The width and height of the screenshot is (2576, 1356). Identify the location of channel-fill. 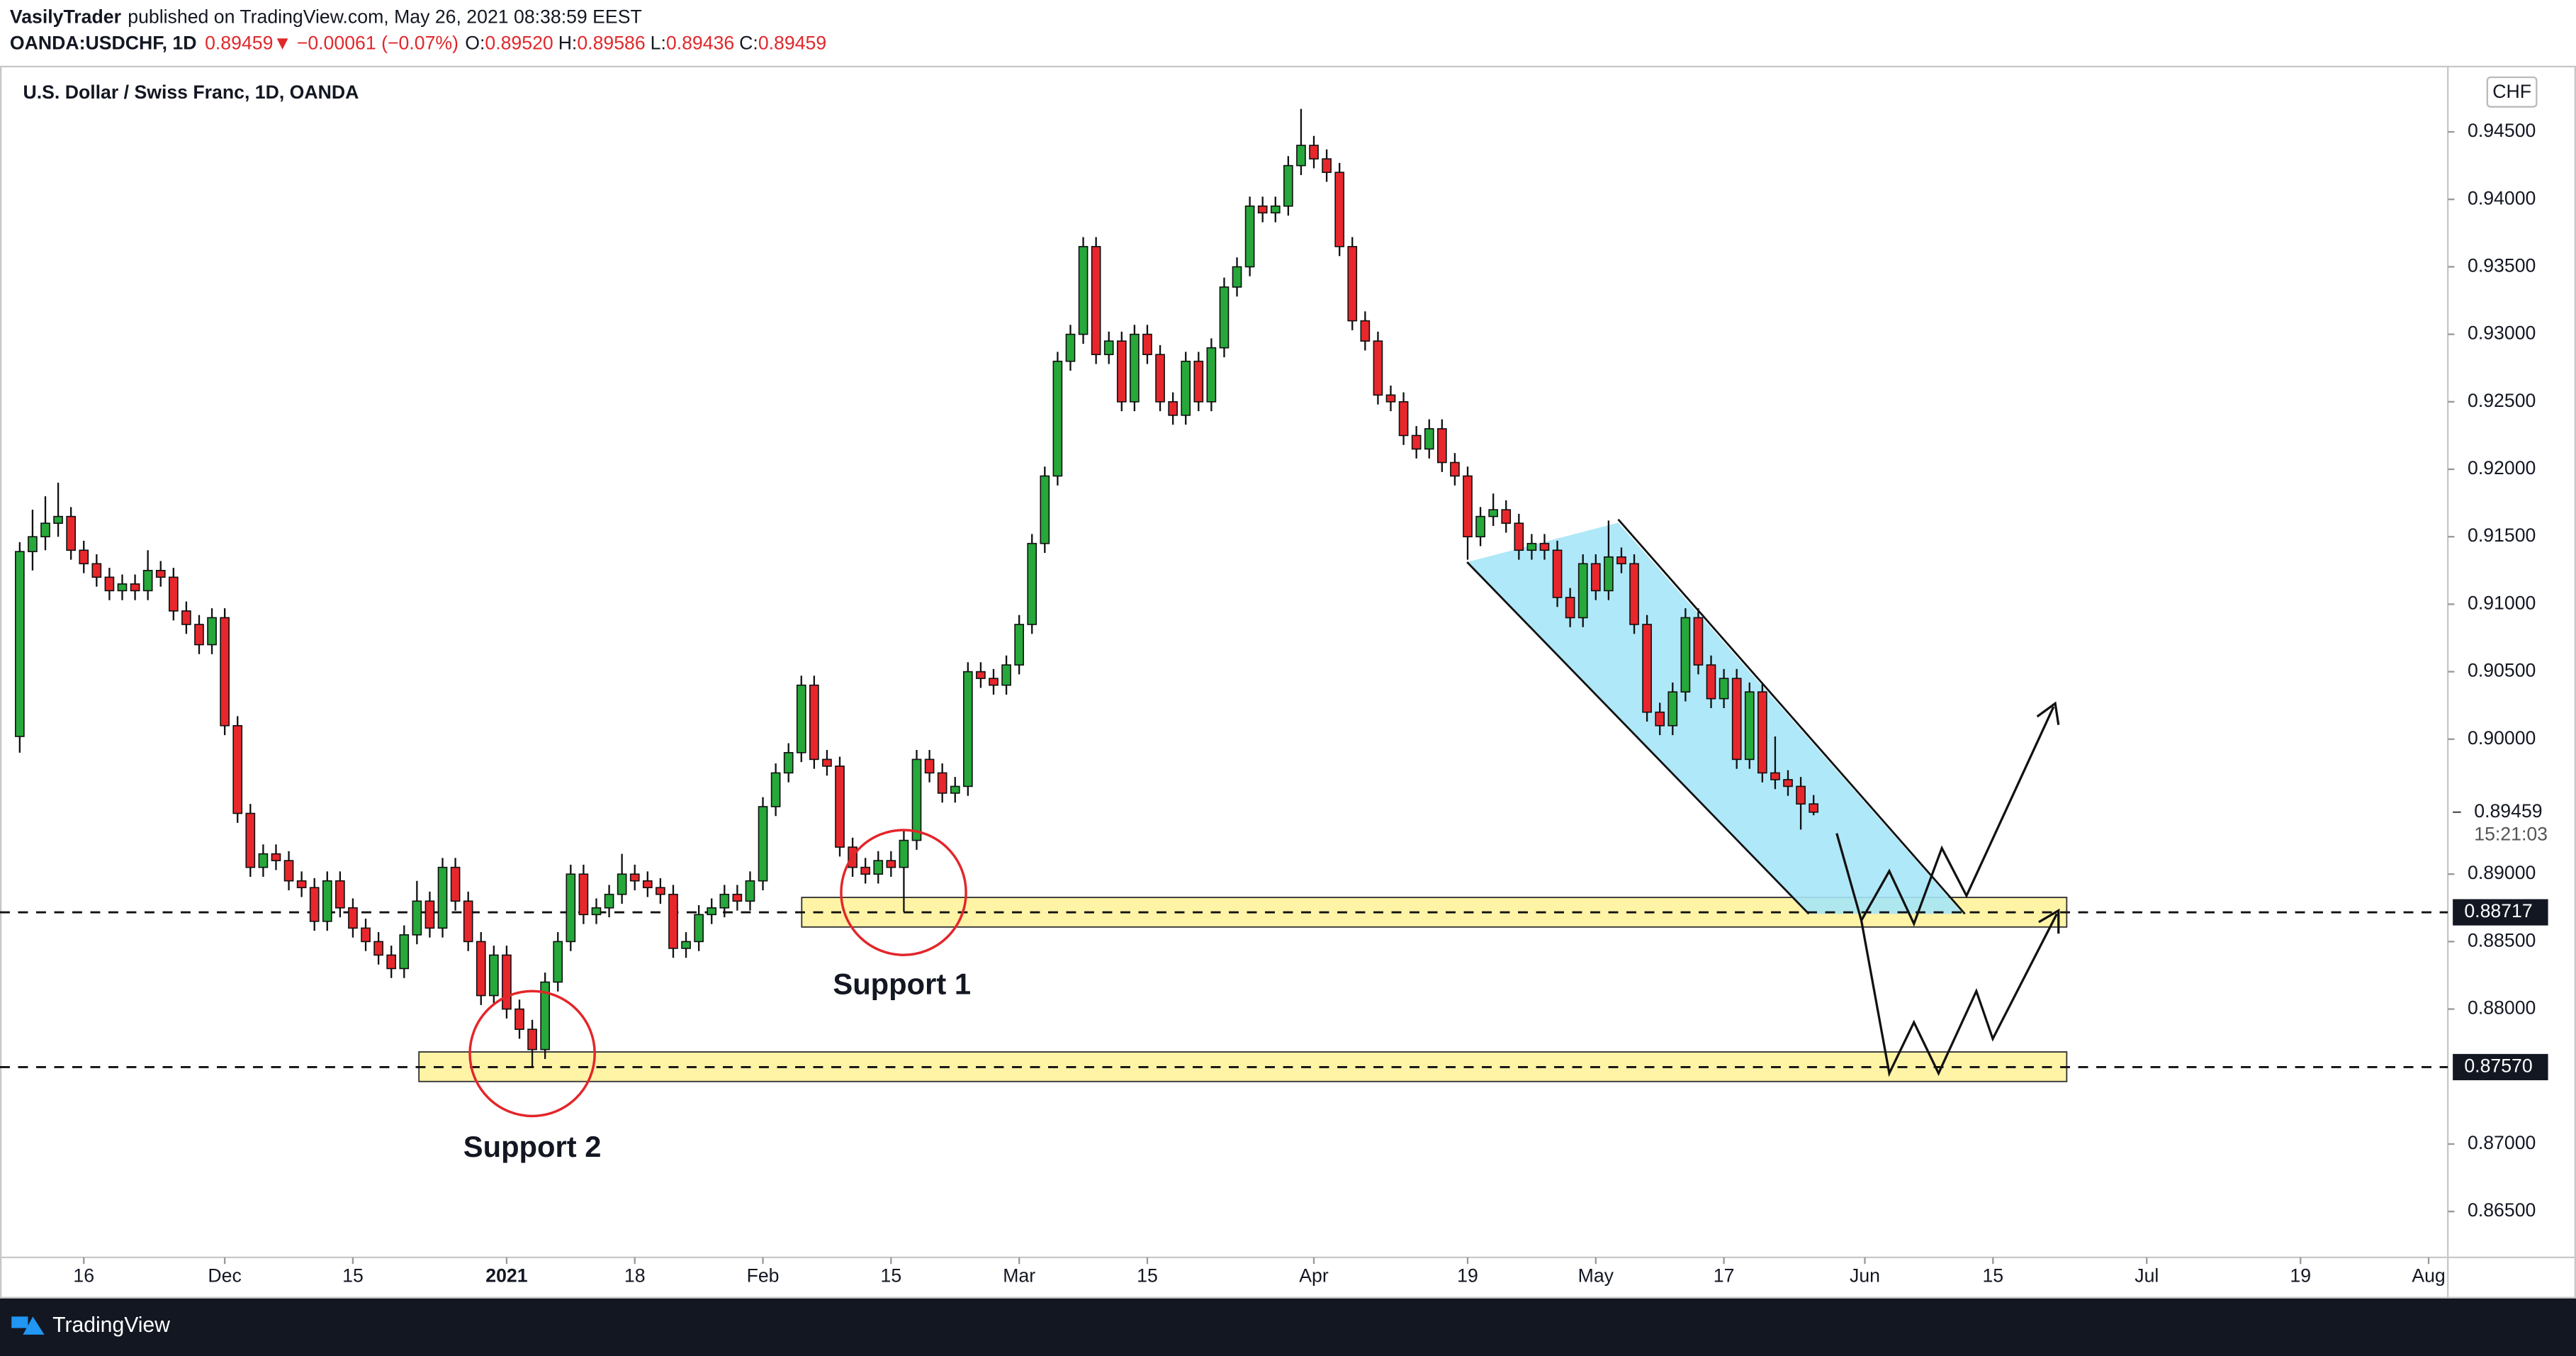
(1715, 718).